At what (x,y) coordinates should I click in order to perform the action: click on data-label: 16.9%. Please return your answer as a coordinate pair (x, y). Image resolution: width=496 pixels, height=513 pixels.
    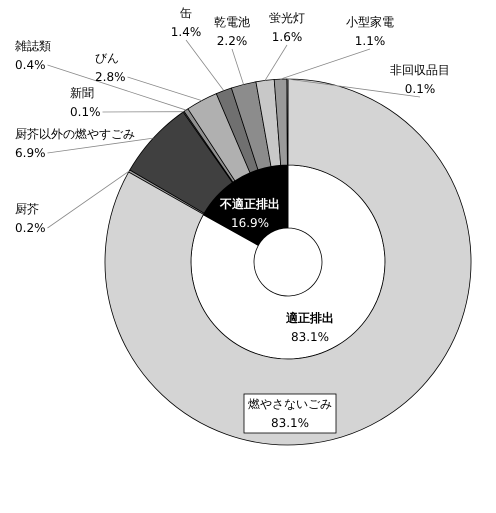
    Looking at the image, I should click on (250, 223).